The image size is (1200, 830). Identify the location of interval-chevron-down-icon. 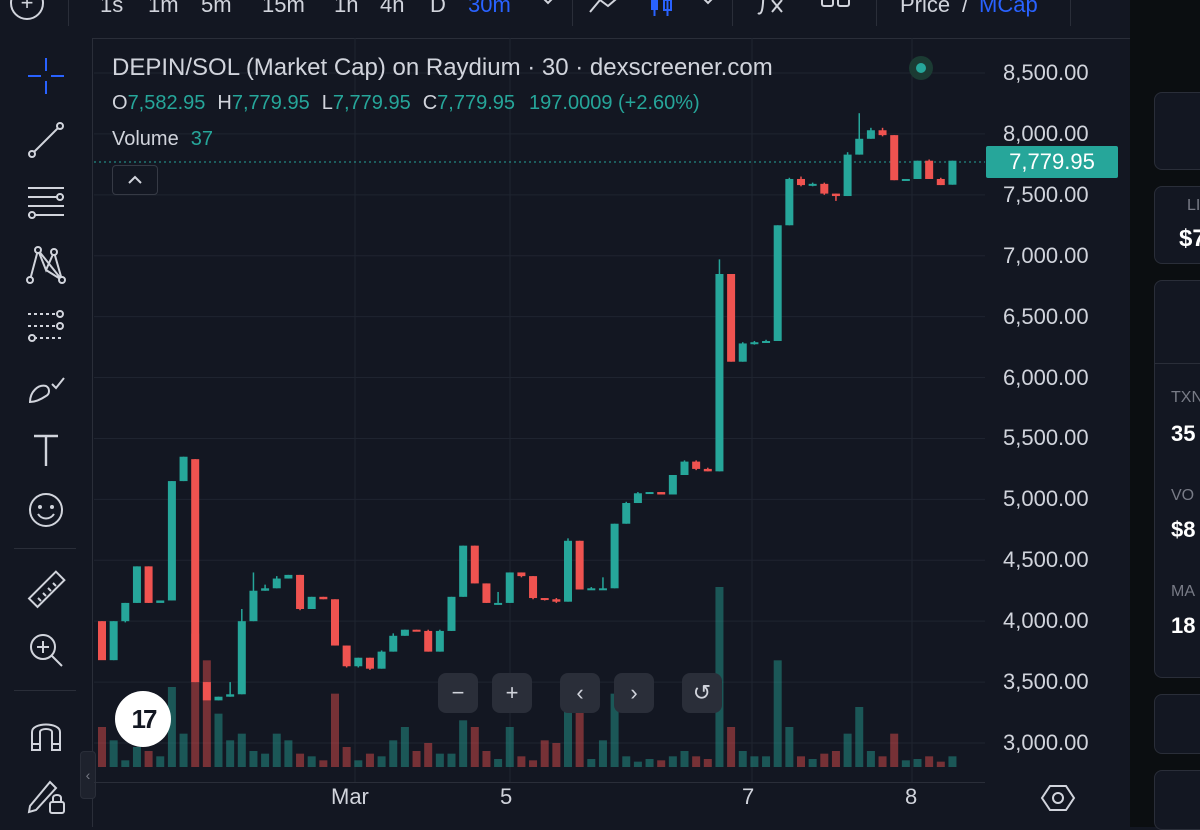
(548, 4).